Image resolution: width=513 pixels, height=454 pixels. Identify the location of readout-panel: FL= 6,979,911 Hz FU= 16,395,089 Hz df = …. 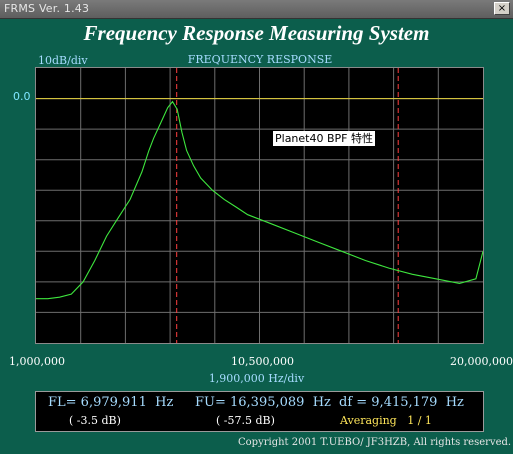
(259, 411).